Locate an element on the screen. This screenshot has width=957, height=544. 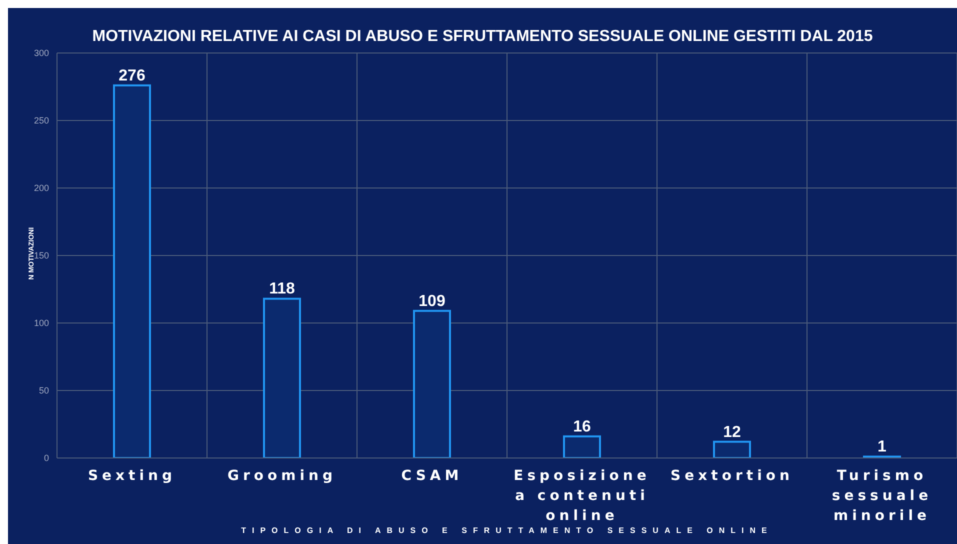
y-tick-label: 300 is located at coordinates (41, 53).